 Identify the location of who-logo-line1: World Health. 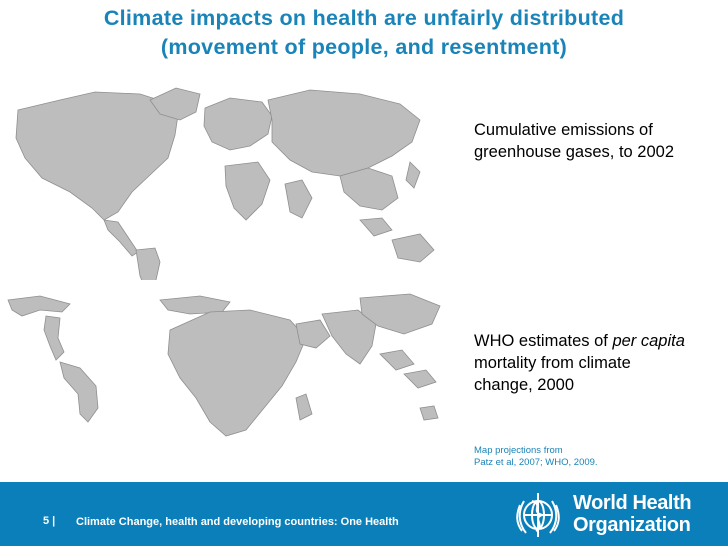
(632, 503).